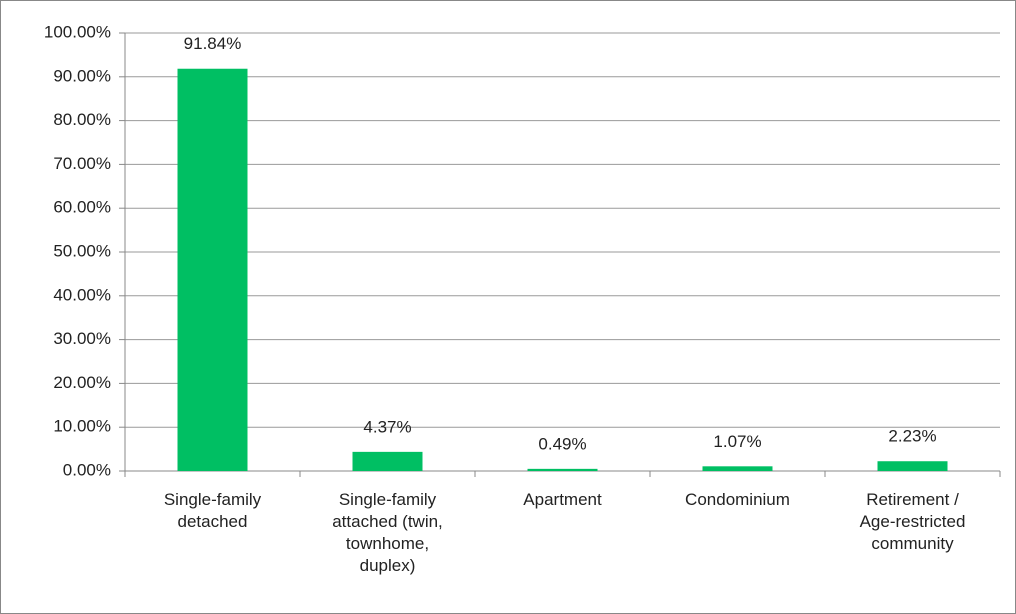 The width and height of the screenshot is (1016, 614). Describe the element at coordinates (82, 163) in the screenshot. I see `y-tick-label: 70.00%` at that location.